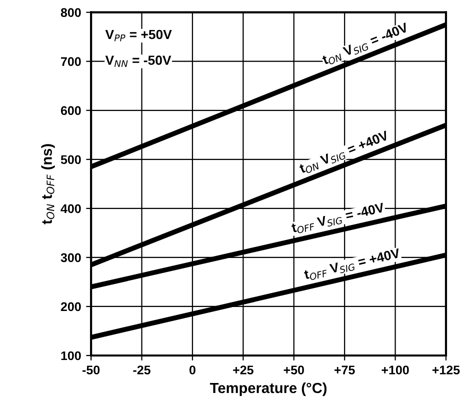 Image resolution: width=467 pixels, height=411 pixels. I want to click on x-tick-label: -50, so click(91, 370).